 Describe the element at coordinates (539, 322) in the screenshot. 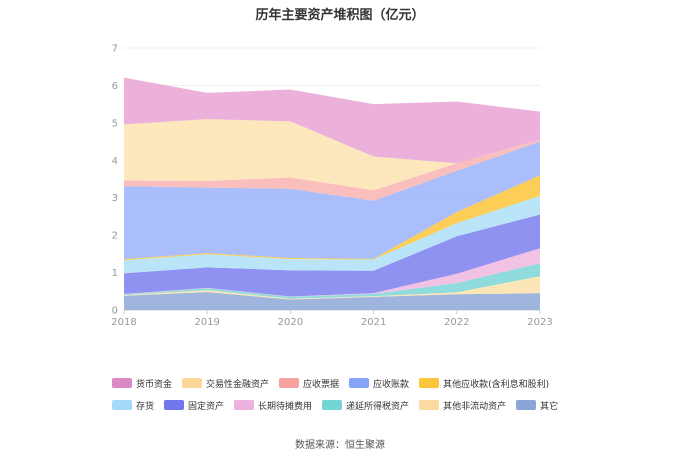

I see `x-tick-label: 2023` at that location.